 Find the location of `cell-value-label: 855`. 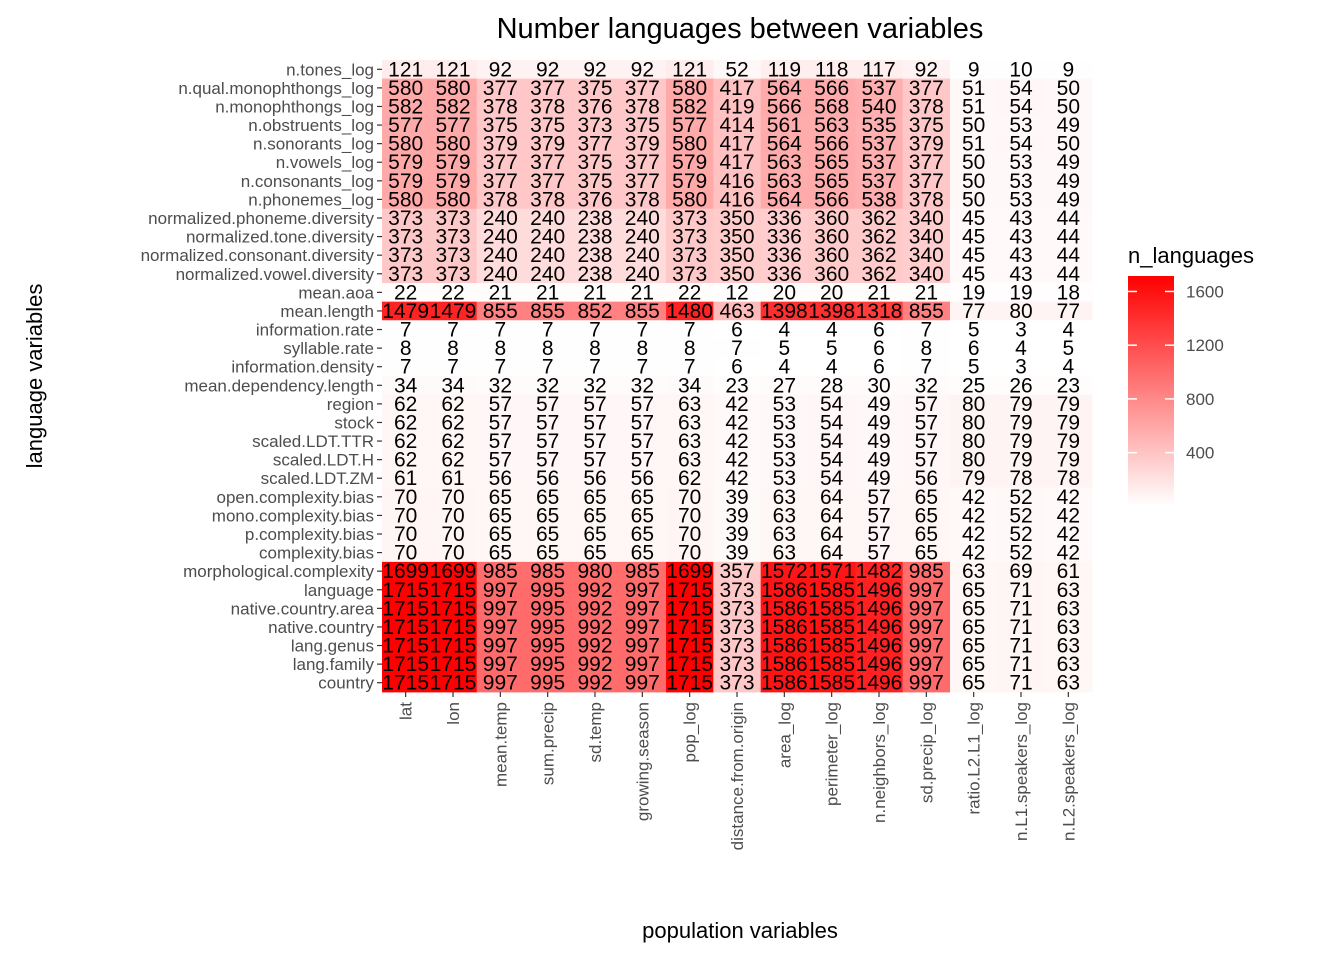

cell-value-label: 855 is located at coordinates (926, 311).